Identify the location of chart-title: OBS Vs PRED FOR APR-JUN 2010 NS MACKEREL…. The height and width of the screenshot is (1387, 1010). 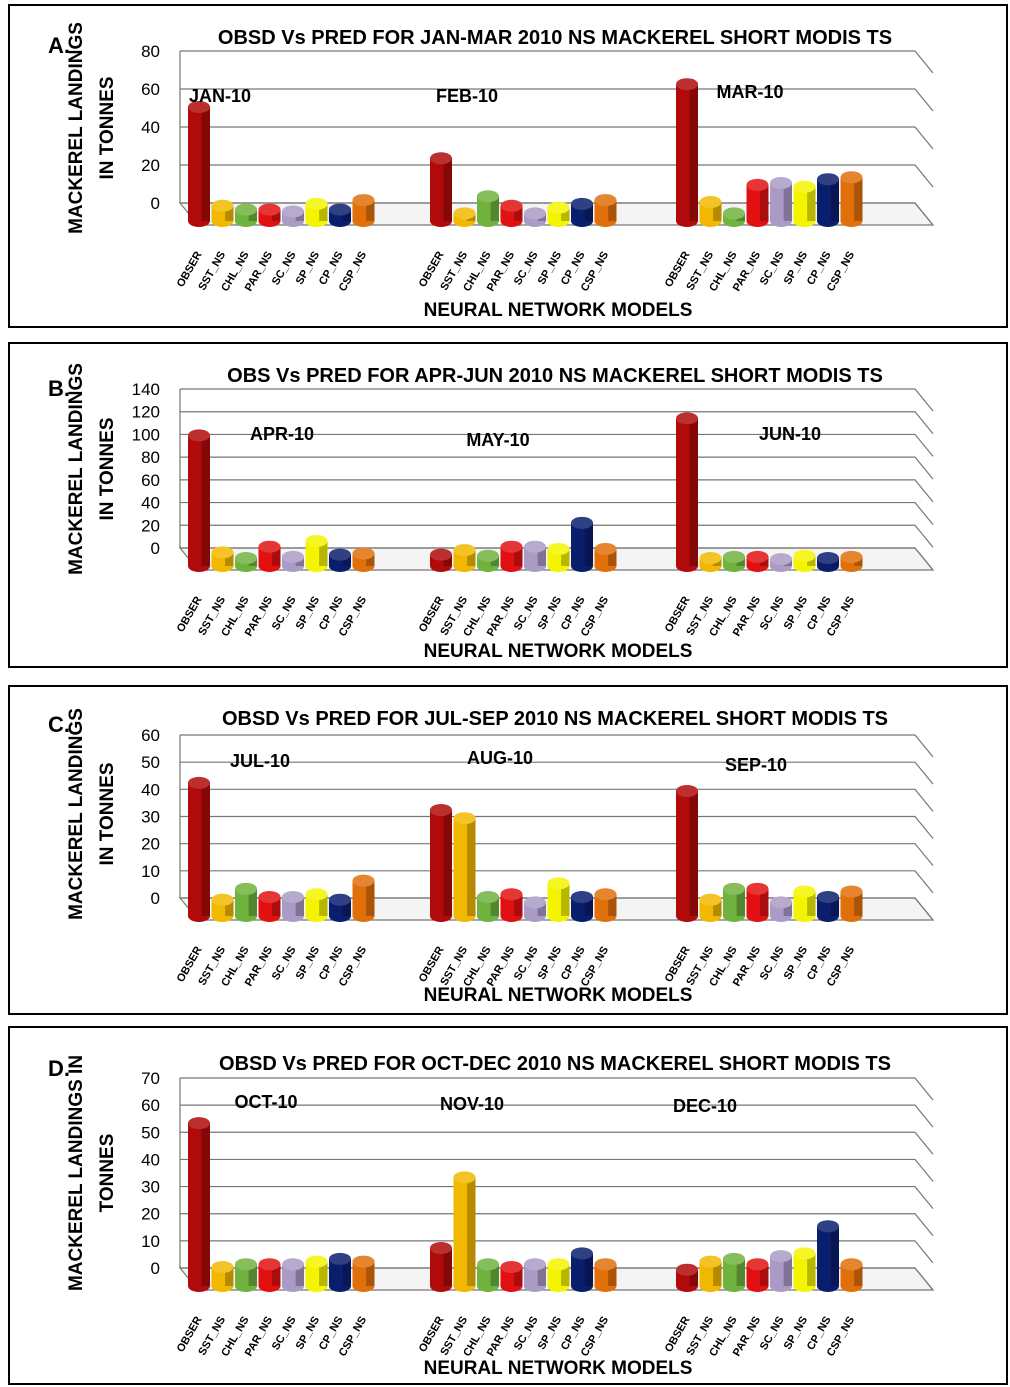
(555, 376).